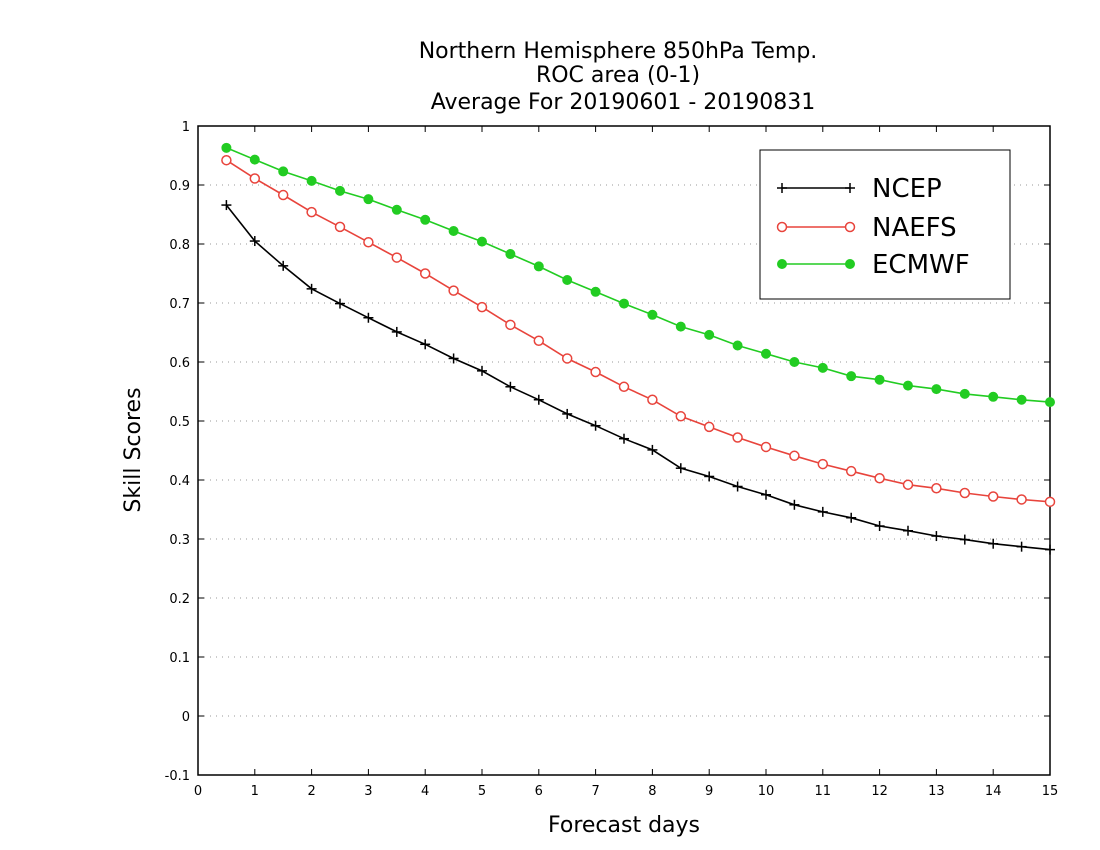  I want to click on x-tick-label: 1, so click(255, 791).